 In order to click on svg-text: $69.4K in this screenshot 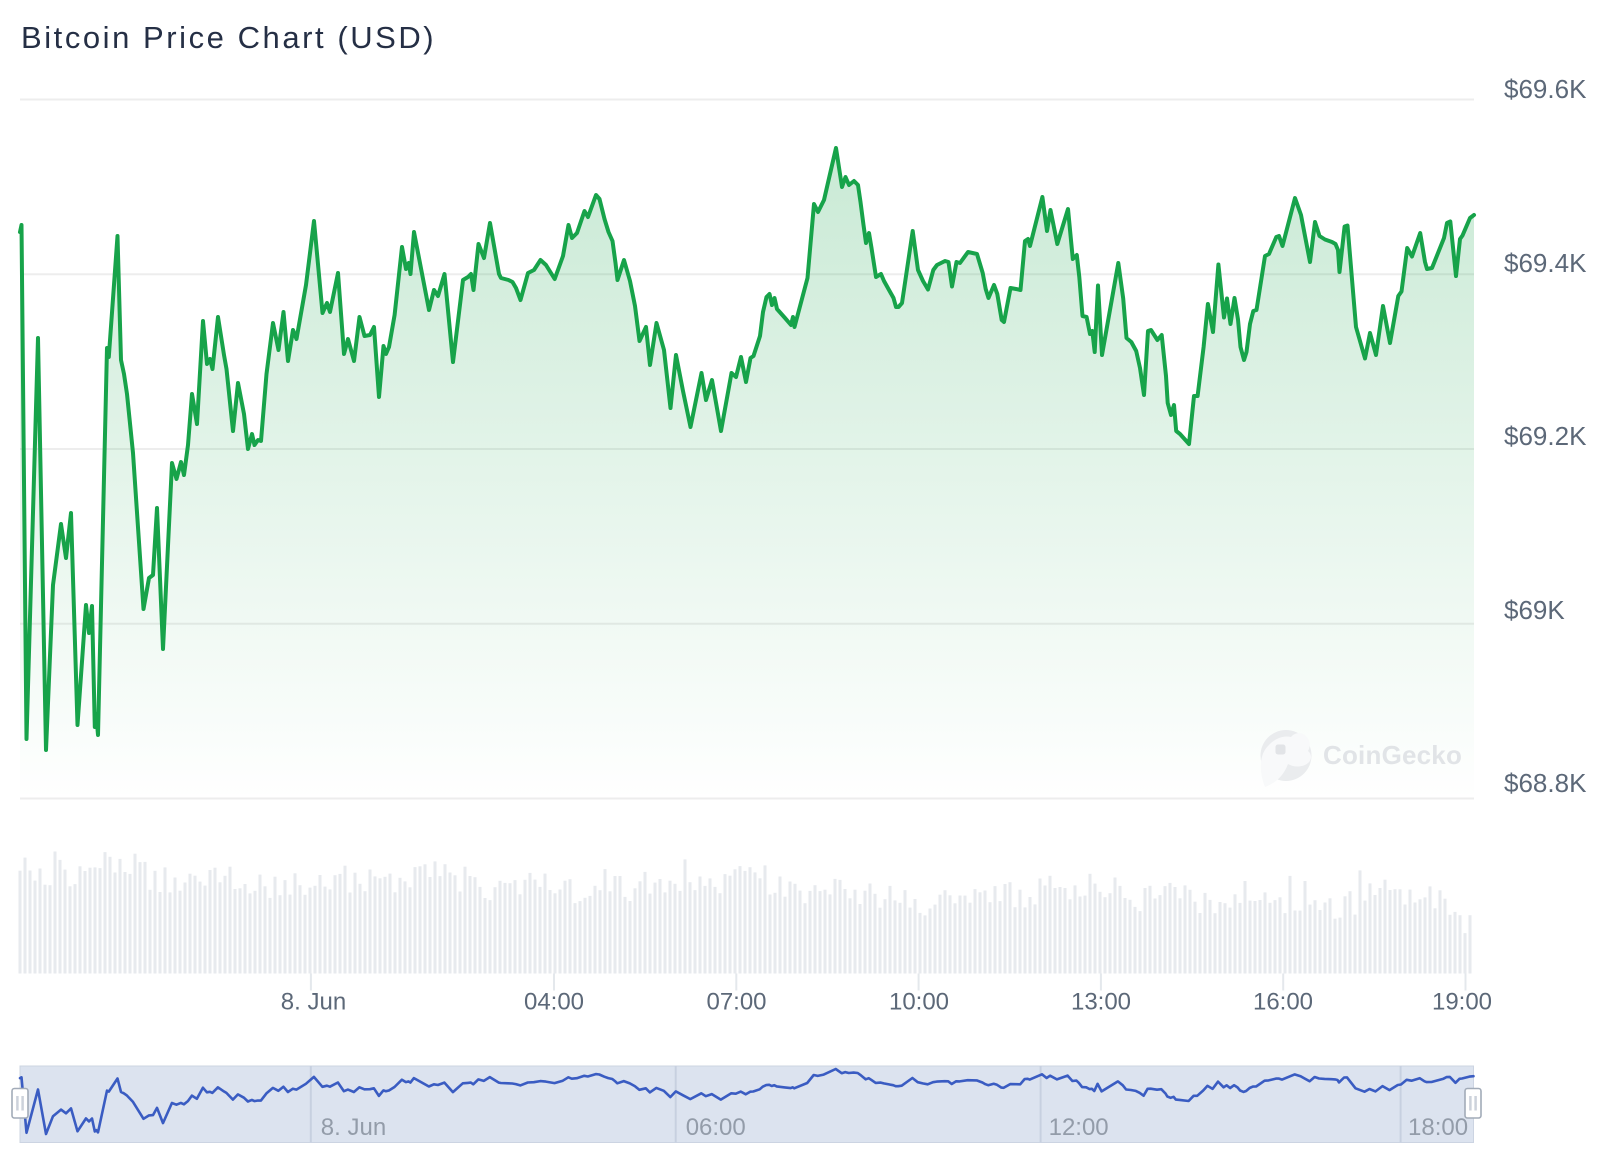, I will do `click(1545, 263)`.